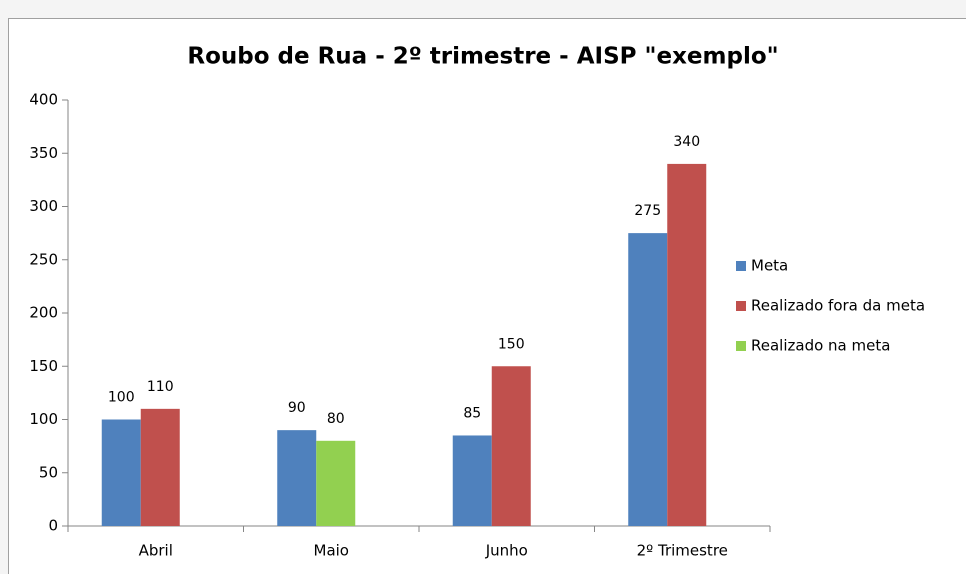 The image size is (966, 574). Describe the element at coordinates (43, 153) in the screenshot. I see `y-tick-label: 350` at that location.